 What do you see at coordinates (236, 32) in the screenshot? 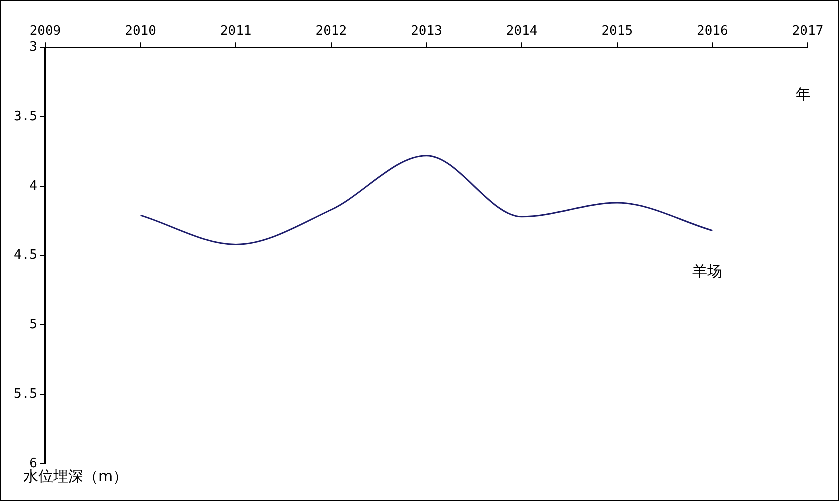
I see `x-tick-label: 2011` at bounding box center [236, 32].